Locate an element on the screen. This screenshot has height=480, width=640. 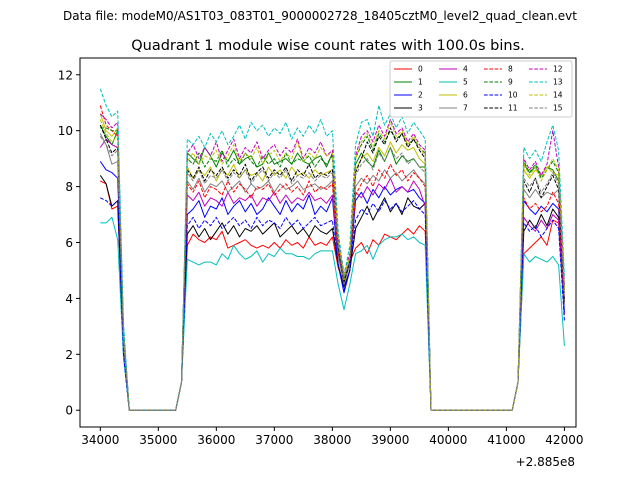
y-tick-label: 6 is located at coordinates (69, 243).